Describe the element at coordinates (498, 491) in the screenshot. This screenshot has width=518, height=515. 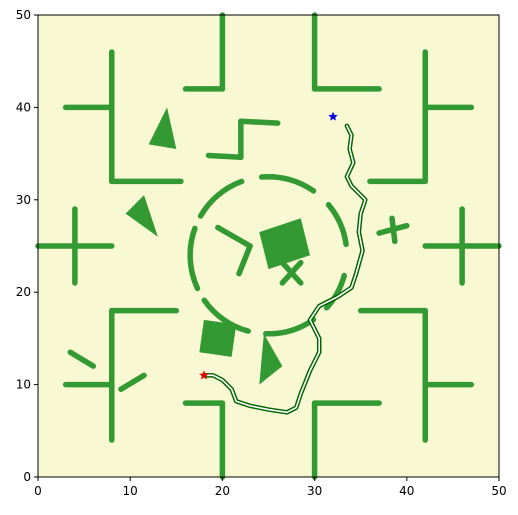
I see `x-tick-label: 50` at that location.